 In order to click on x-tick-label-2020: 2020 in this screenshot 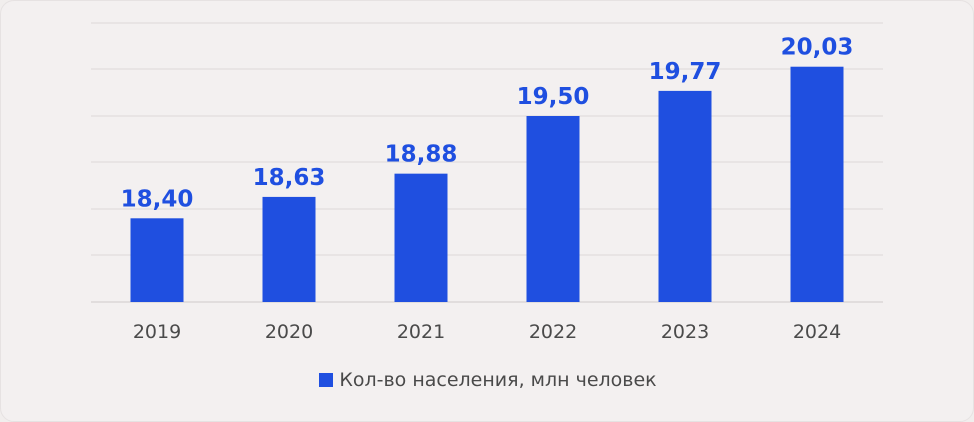, I will do `click(289, 332)`.